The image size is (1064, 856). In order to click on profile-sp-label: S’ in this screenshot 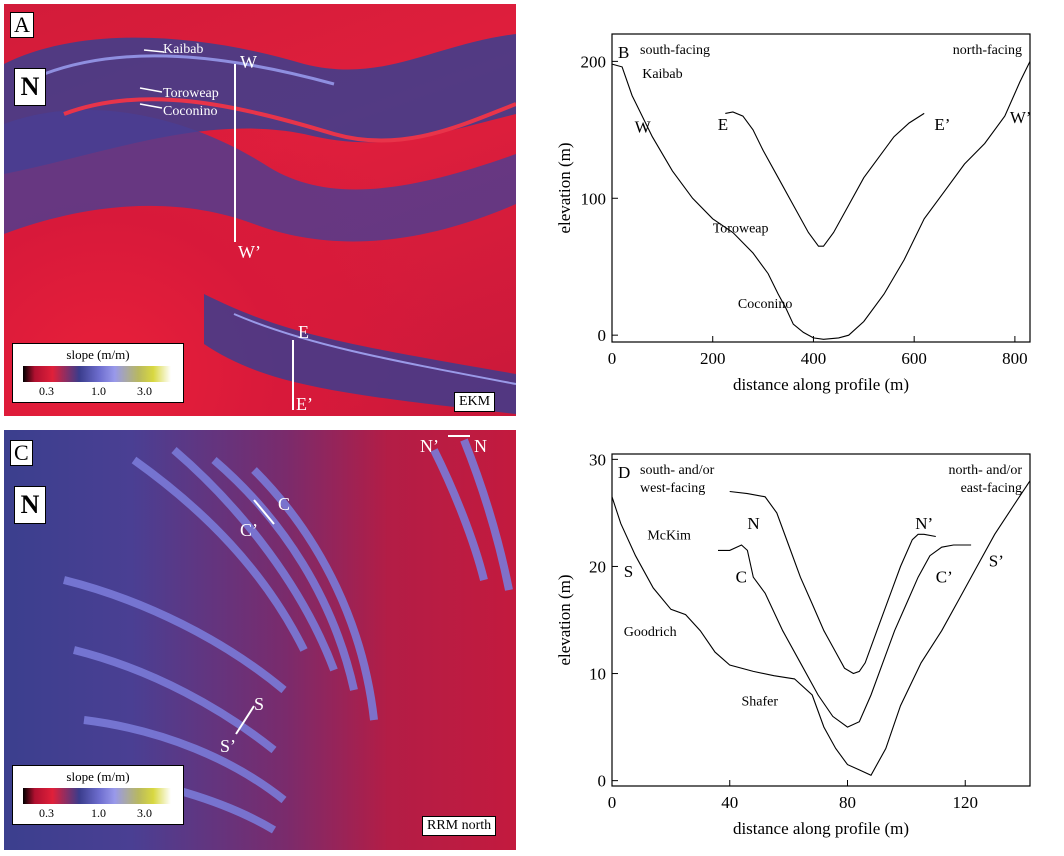, I will do `click(228, 746)`.